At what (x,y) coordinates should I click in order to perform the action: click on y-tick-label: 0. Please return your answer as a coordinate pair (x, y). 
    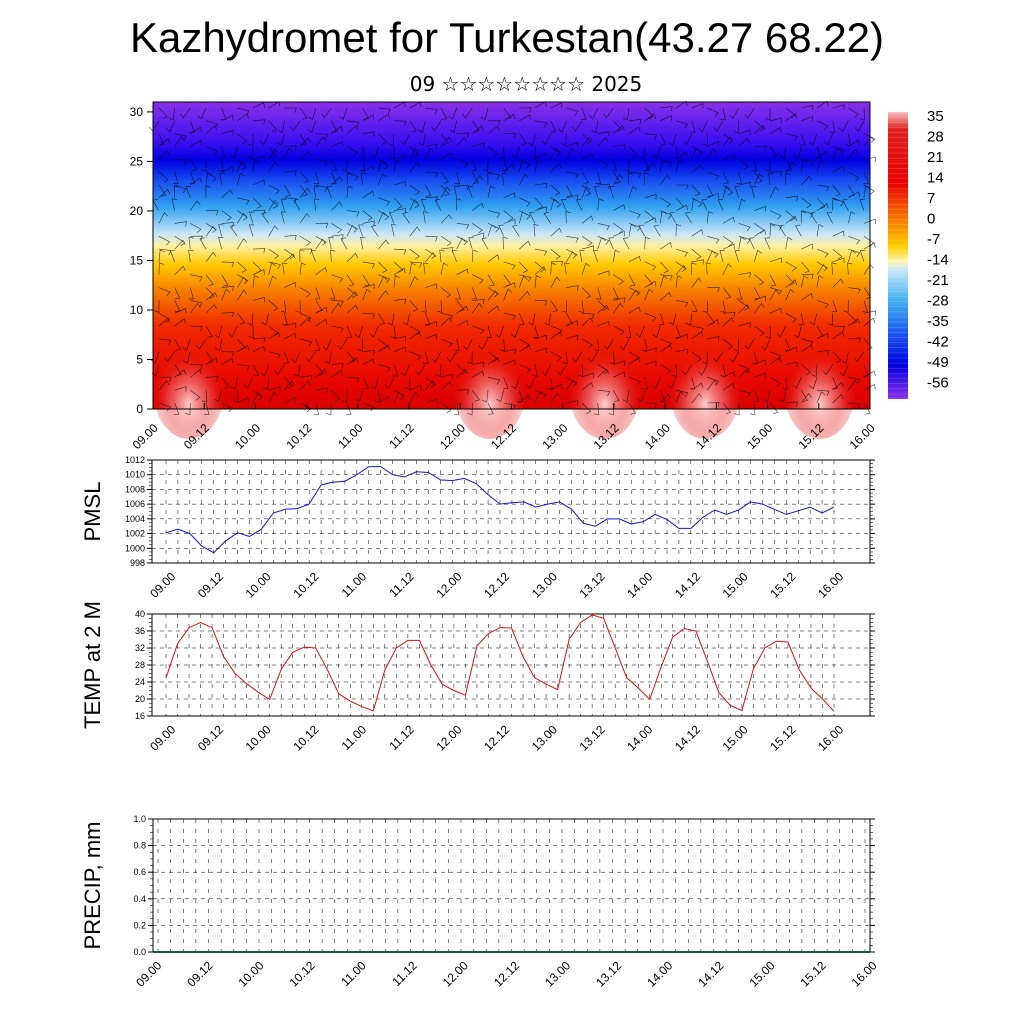
    Looking at the image, I should click on (139, 409).